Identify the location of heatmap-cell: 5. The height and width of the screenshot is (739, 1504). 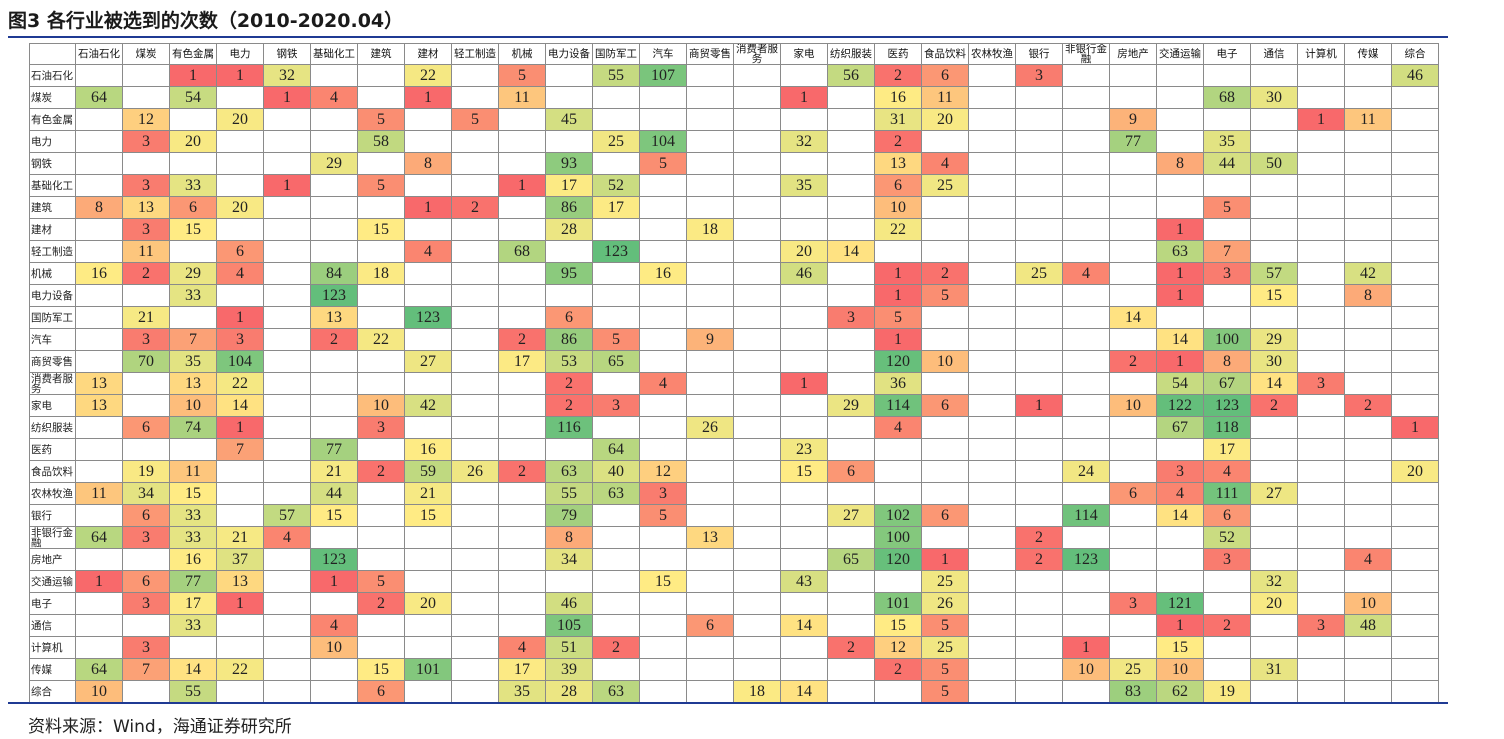
(663, 515).